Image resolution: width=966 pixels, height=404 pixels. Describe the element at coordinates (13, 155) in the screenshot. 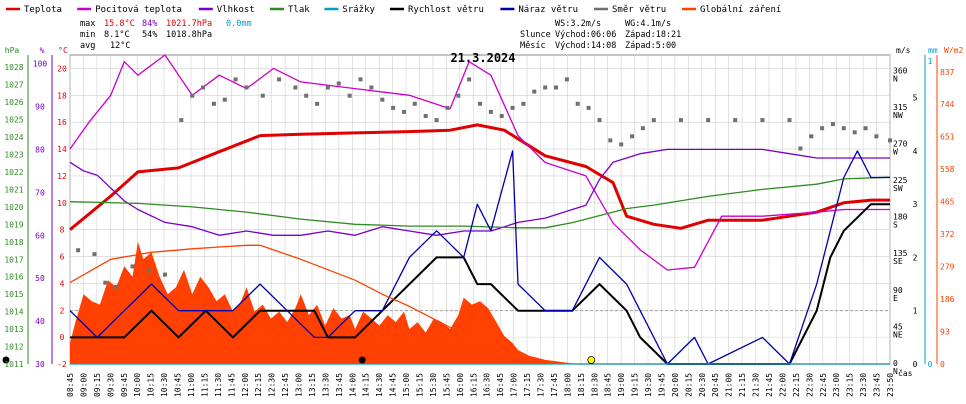

I see `tick-label-hpa: 1023` at that location.